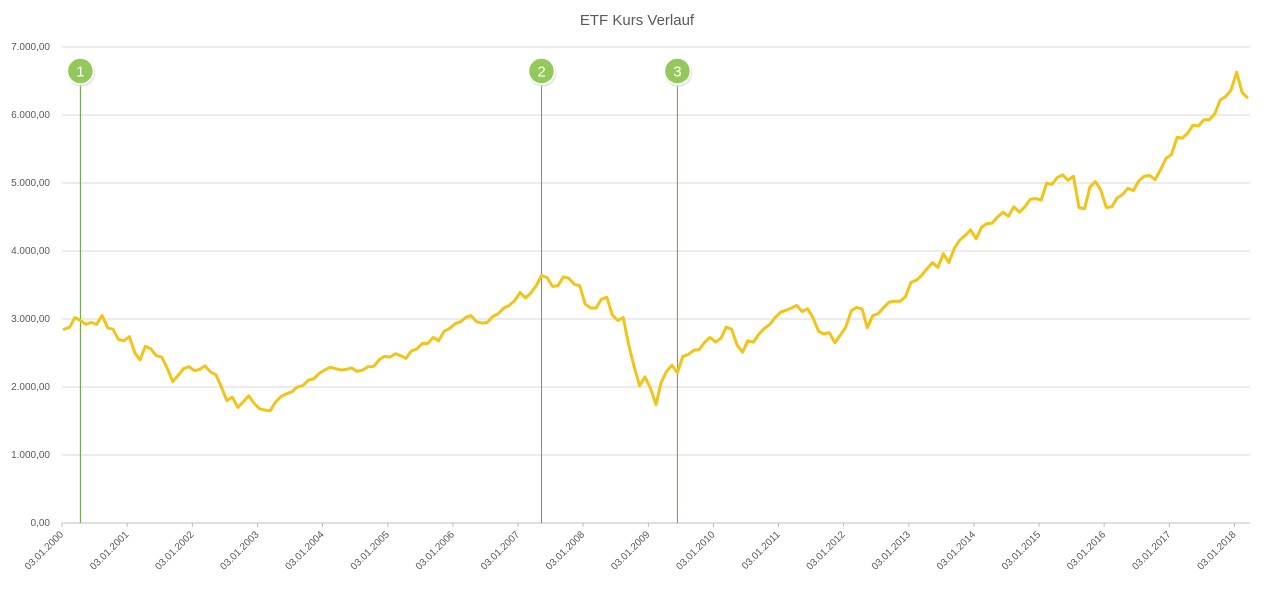  Describe the element at coordinates (1086, 550) in the screenshot. I see `x-tick-label: 03.01.2016` at that location.